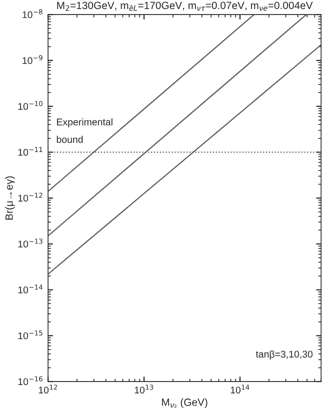 Image resolution: width=327 pixels, height=417 pixels. What do you see at coordinates (30, 381) in the screenshot?
I see `y-tick-label: 10$^{−16}$` at bounding box center [30, 381].